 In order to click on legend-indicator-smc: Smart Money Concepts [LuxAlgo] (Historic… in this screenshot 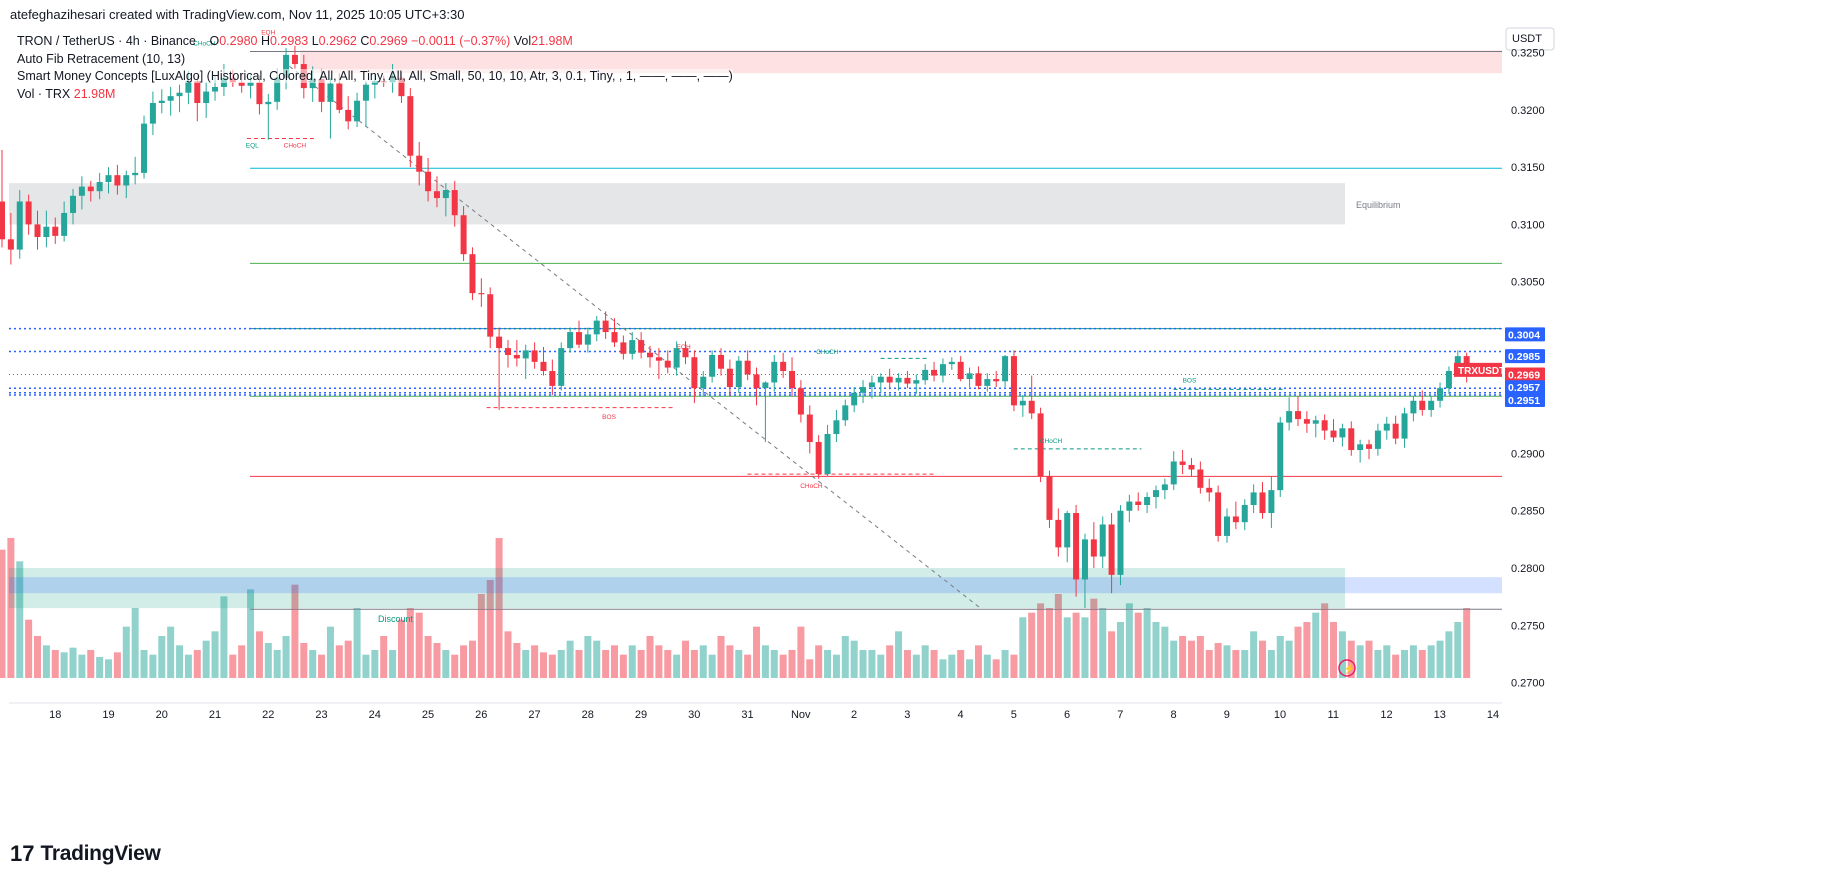, I will do `click(375, 77)`.